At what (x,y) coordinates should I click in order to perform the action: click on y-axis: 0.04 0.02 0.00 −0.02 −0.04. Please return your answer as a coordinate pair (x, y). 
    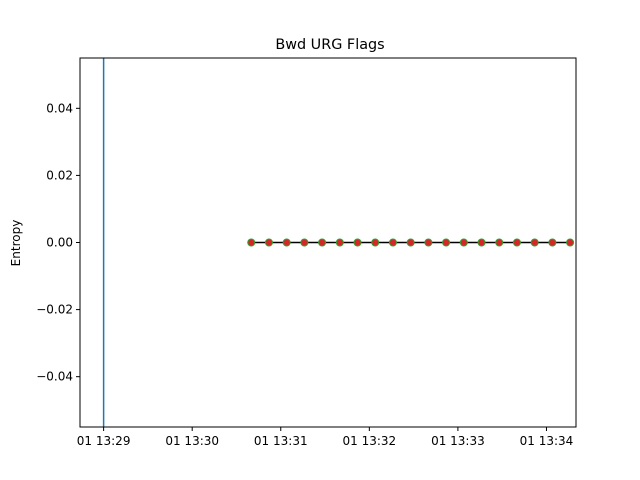
    Looking at the image, I should click on (58, 242).